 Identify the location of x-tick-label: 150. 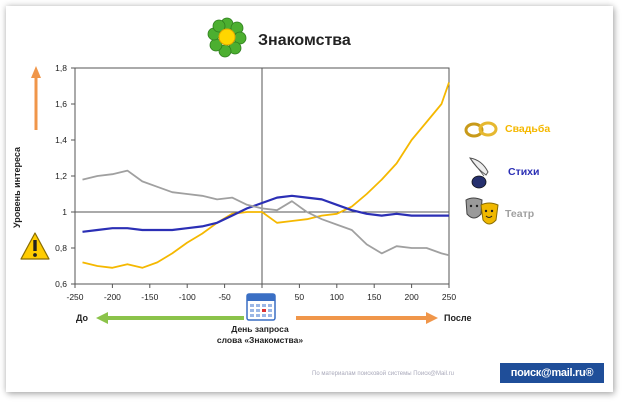
(374, 297).